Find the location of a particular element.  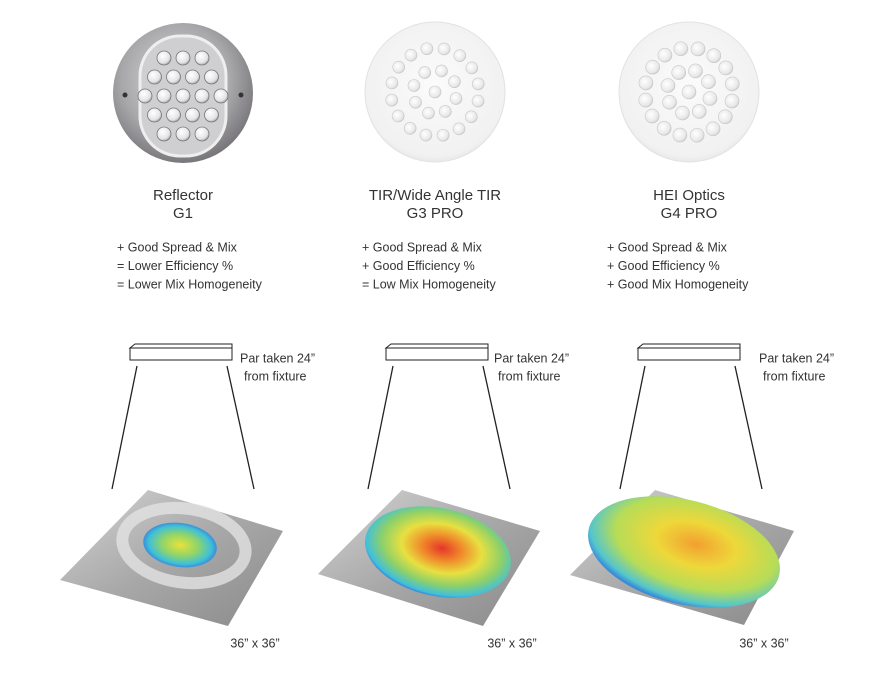

lens-name: Reflector is located at coordinates (183, 195).